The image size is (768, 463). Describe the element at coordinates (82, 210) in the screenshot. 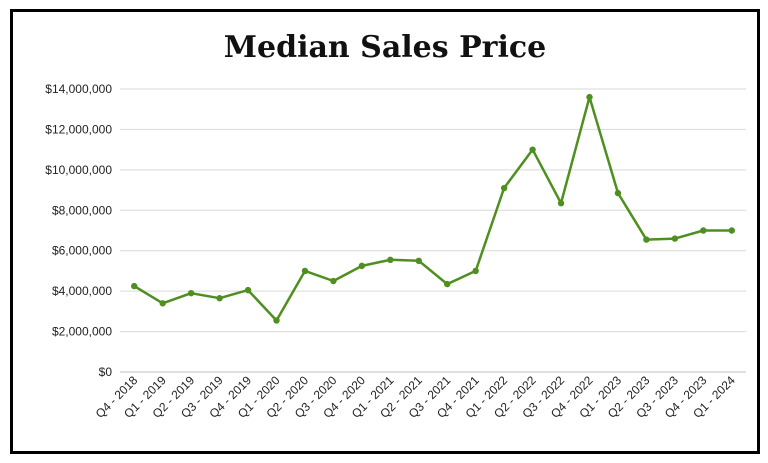

I see `y-tick-label: $8,000,000` at that location.